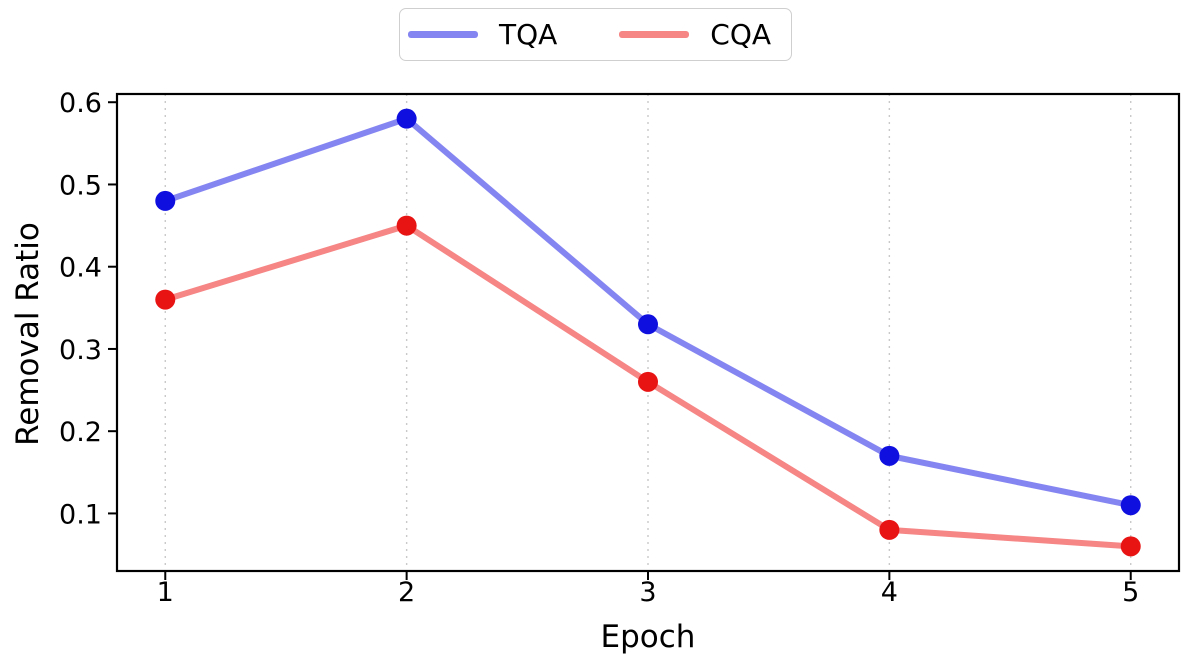 The width and height of the screenshot is (1189, 667). Describe the element at coordinates (406, 592) in the screenshot. I see `x-tick-label: 2` at that location.